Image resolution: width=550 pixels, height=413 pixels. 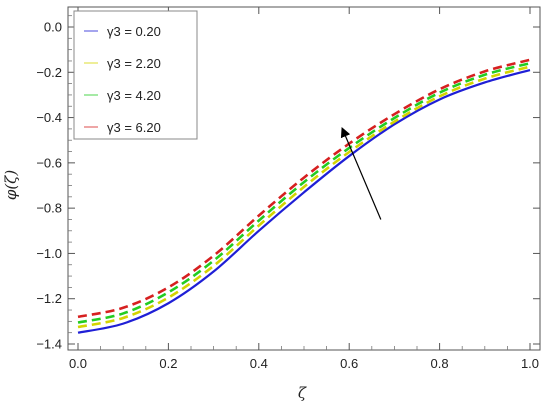 I want to click on legend-label: γ3 = 2.20, so click(x=134, y=63).